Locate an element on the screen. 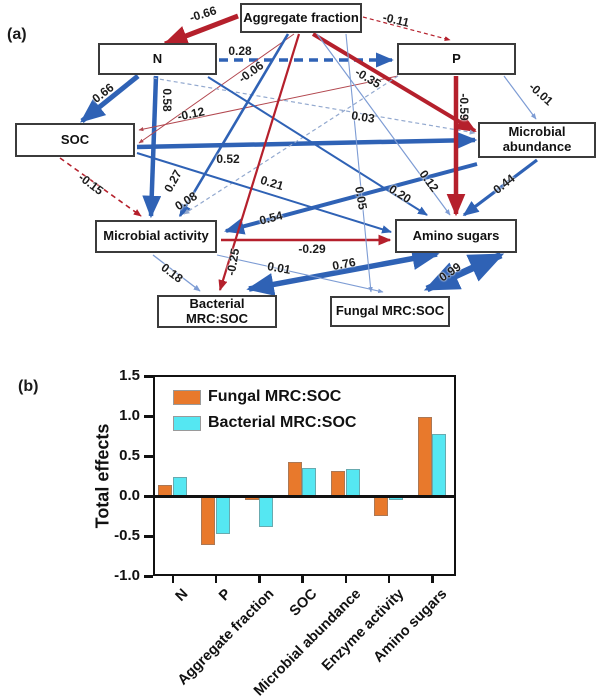 The image size is (600, 700). node-fungal-mrc-soc: Fungal MRC:SOC is located at coordinates (390, 311).